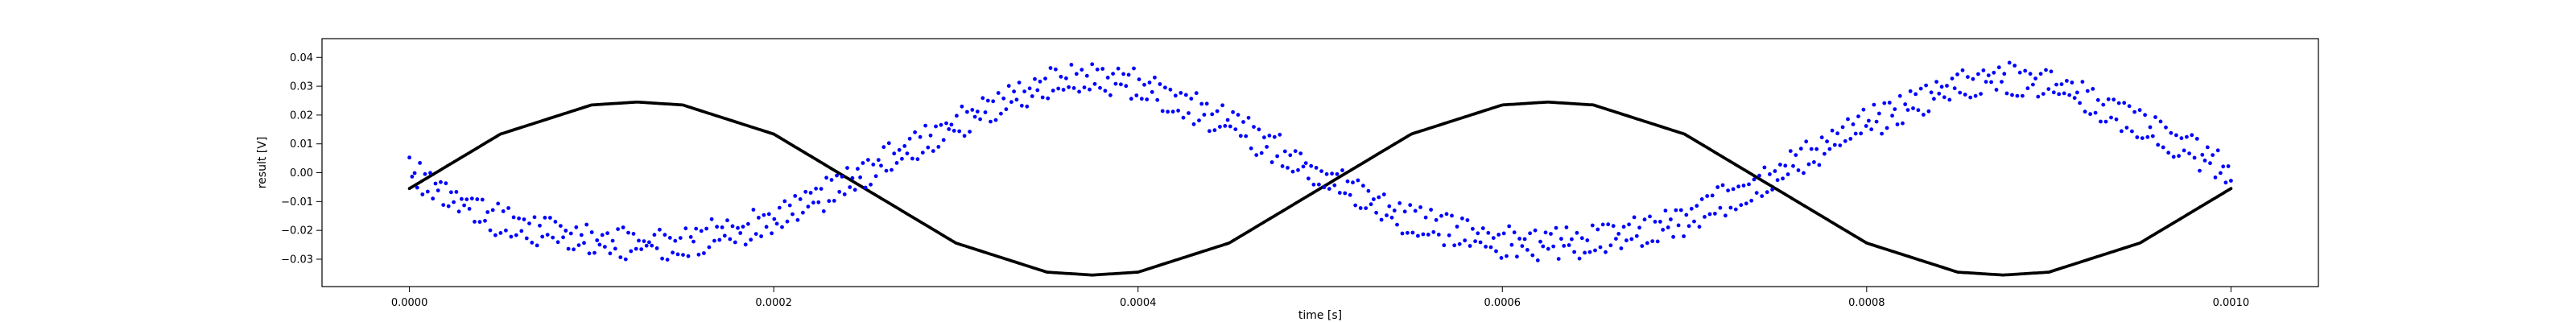 This screenshot has height=322, width=2576. I want to click on y-tick-label: 0.02, so click(301, 116).